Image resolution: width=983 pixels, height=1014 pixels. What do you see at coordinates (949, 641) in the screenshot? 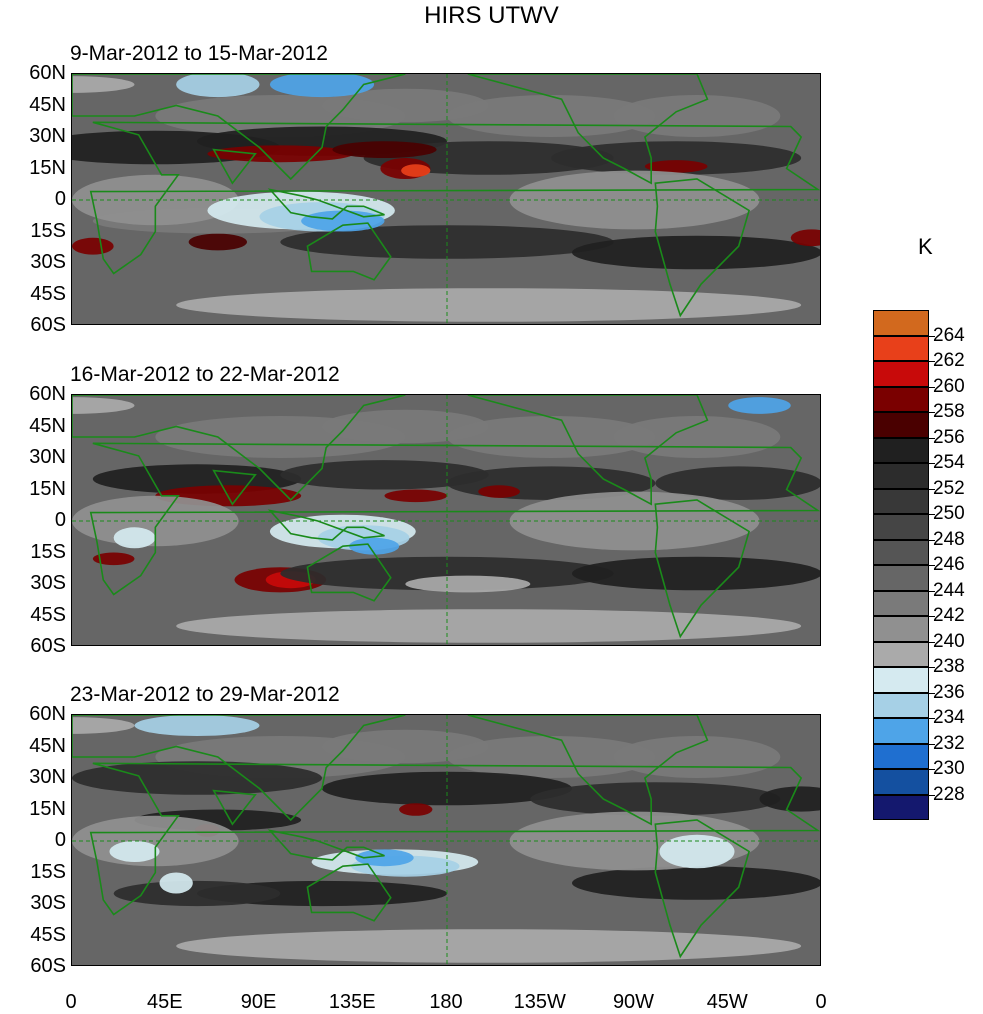
I see `colorbar-label: 240` at bounding box center [949, 641].